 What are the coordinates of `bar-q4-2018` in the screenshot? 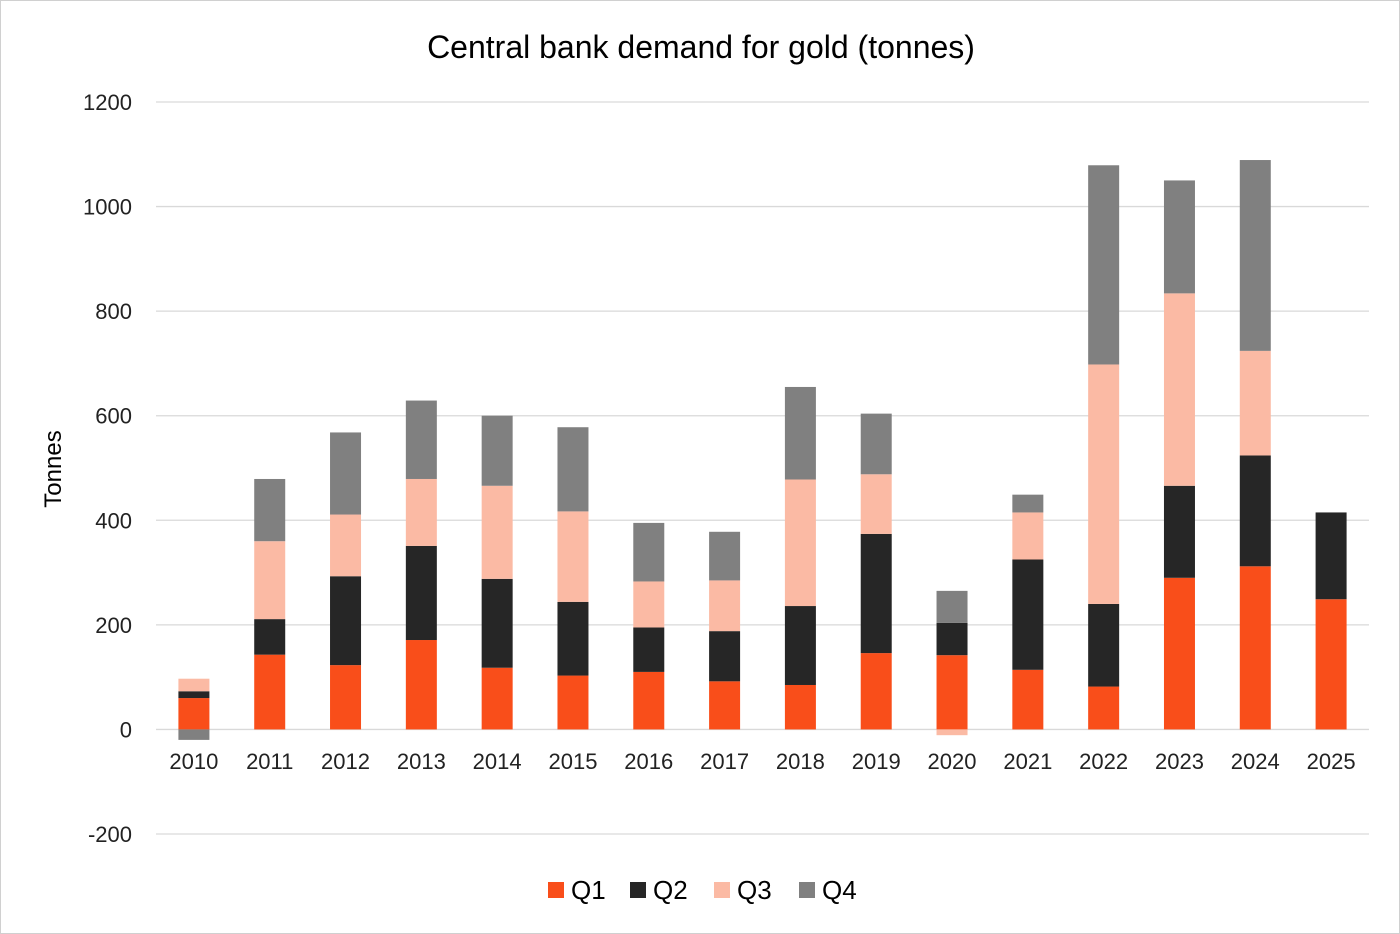 It's located at (800, 433).